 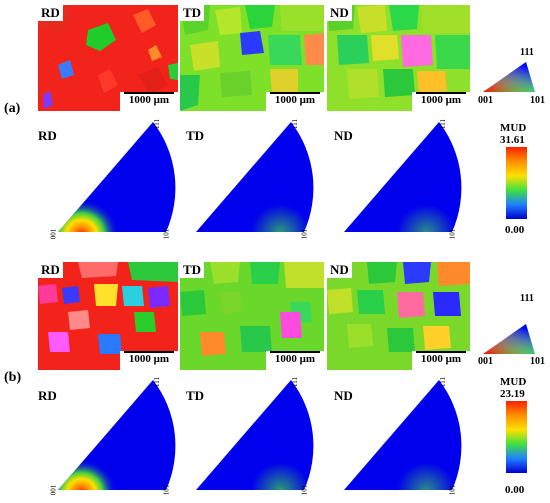 I want to click on ipf-color-key-b: 111 001 101, so click(x=514, y=330).